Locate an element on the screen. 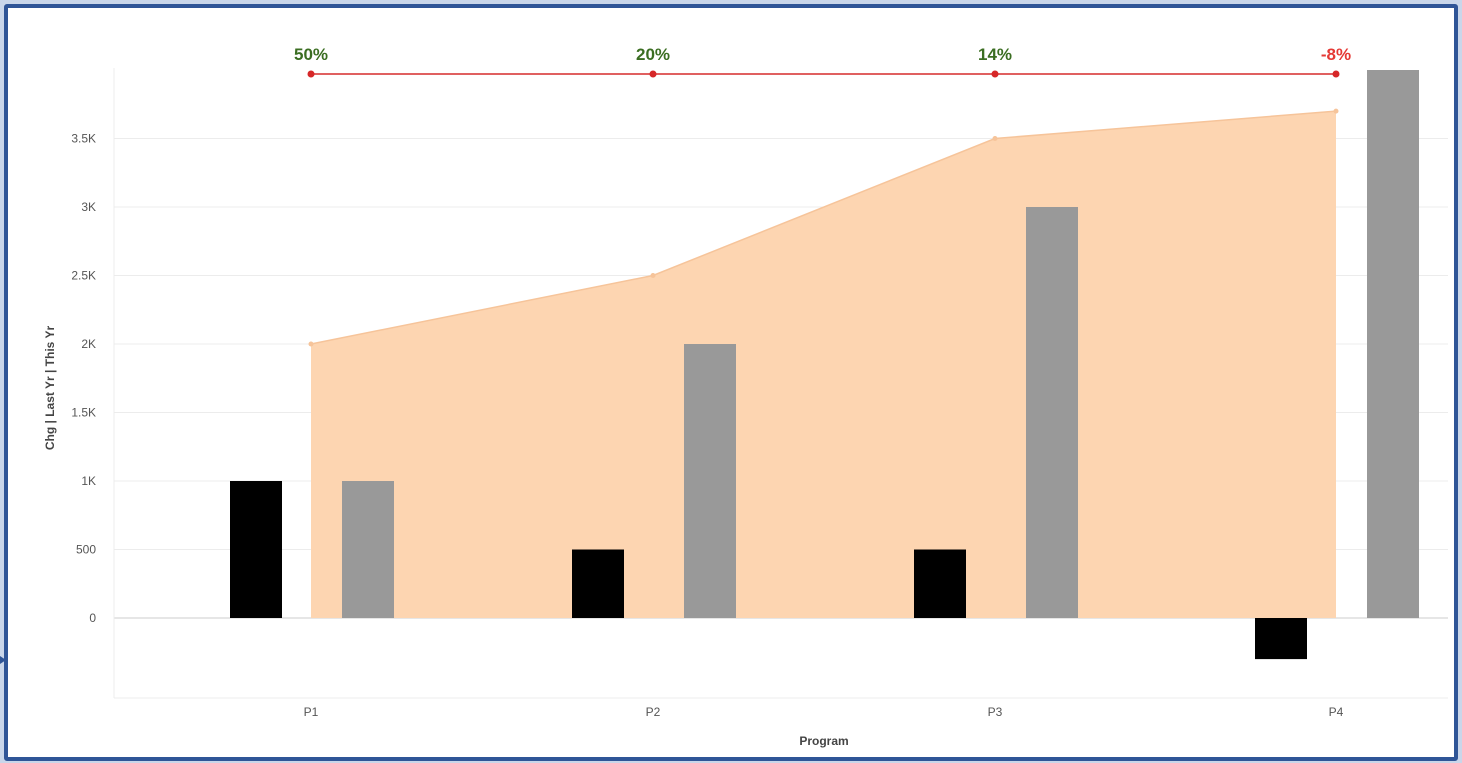 The image size is (1462, 763). y-tick-label: 500 is located at coordinates (86, 550).